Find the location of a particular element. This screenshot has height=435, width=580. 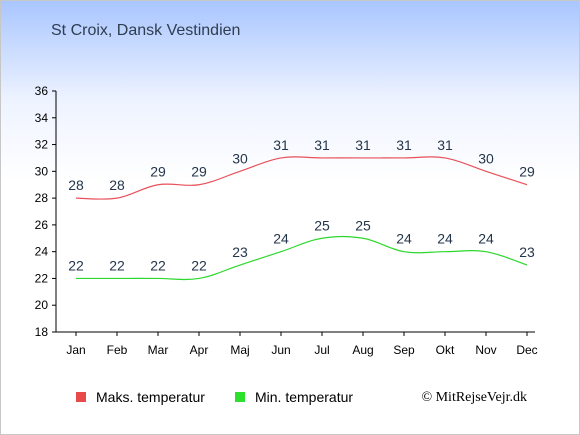

legend-label-min: Min. temperatur is located at coordinates (304, 397).